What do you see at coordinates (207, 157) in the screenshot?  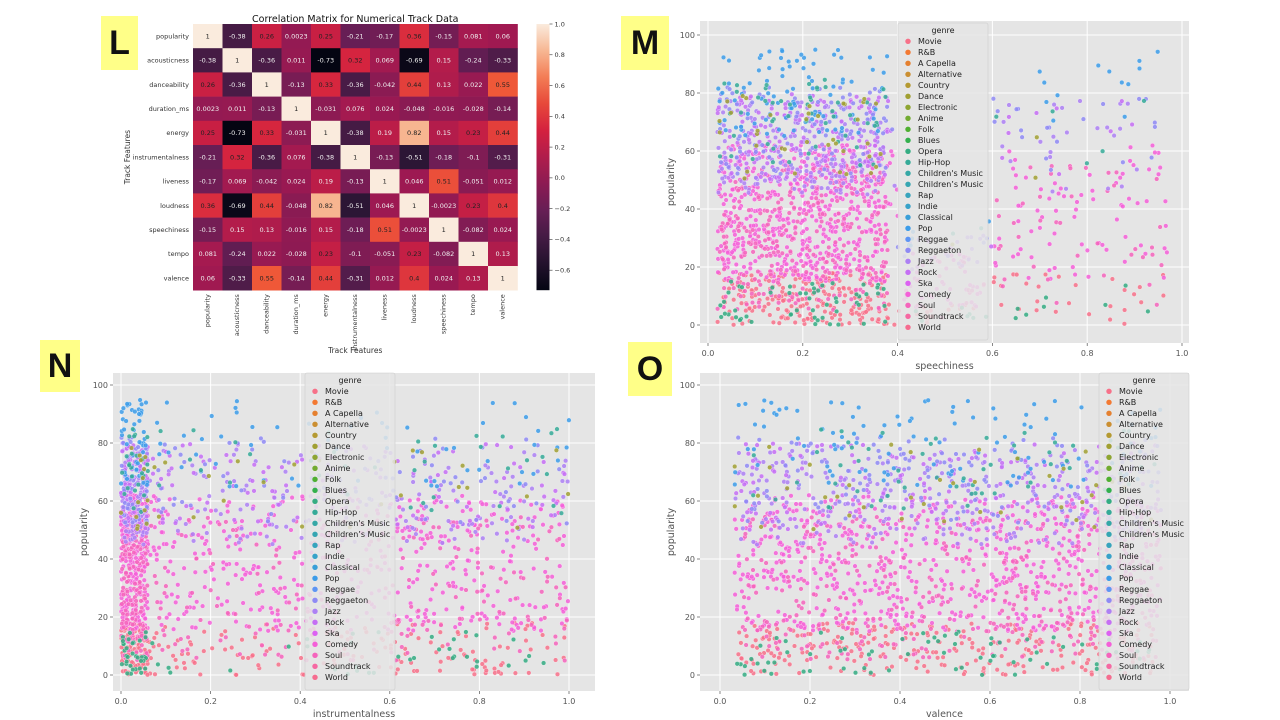 I see `heatmap-cell-label: -0.21` at bounding box center [207, 157].